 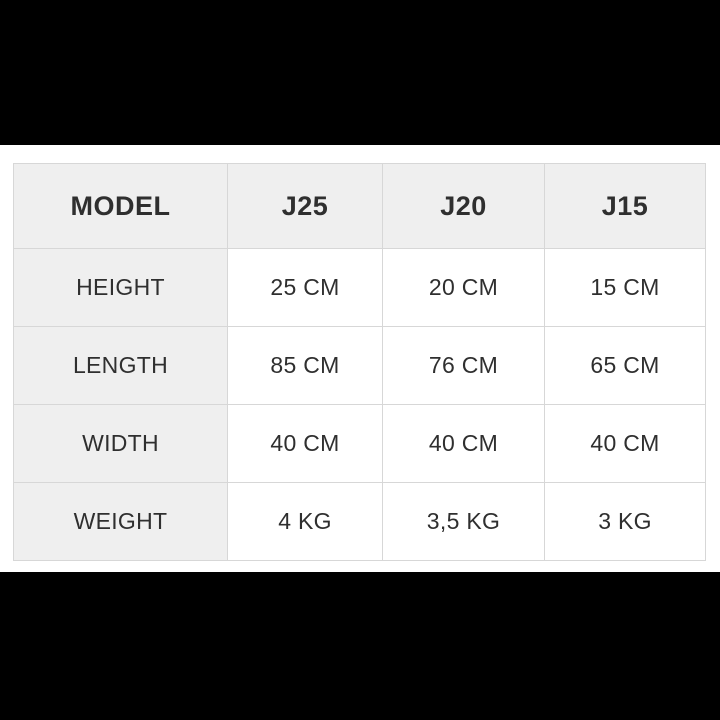 I want to click on column-header-j20: J20, so click(x=463, y=206).